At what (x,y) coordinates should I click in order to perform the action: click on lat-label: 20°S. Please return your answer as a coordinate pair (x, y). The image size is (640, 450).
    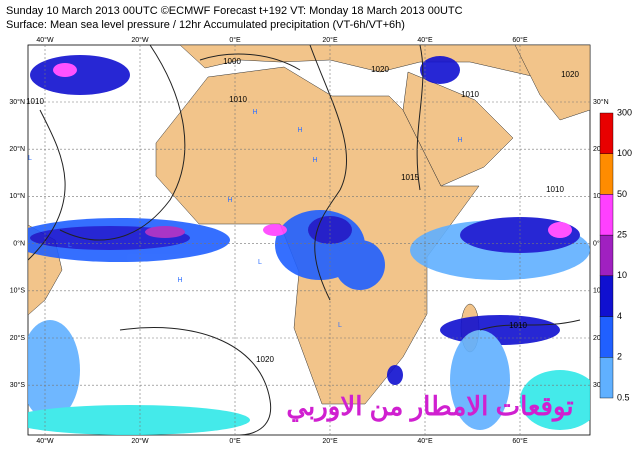
    Looking at the image, I should click on (18, 338).